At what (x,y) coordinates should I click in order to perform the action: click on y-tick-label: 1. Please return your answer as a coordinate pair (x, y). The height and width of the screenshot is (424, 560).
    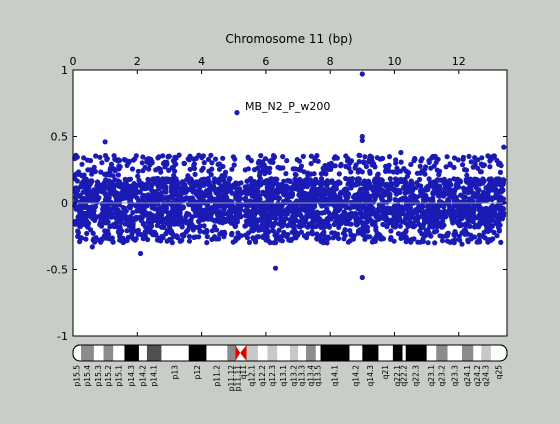
    Looking at the image, I should click on (64, 70).